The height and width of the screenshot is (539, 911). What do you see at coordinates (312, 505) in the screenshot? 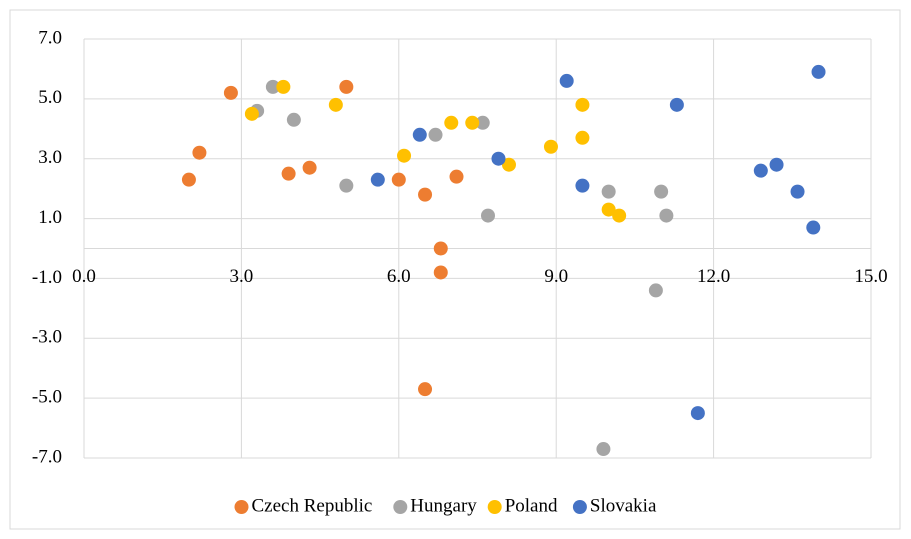
I see `legend-label: Czech Republic` at bounding box center [312, 505].